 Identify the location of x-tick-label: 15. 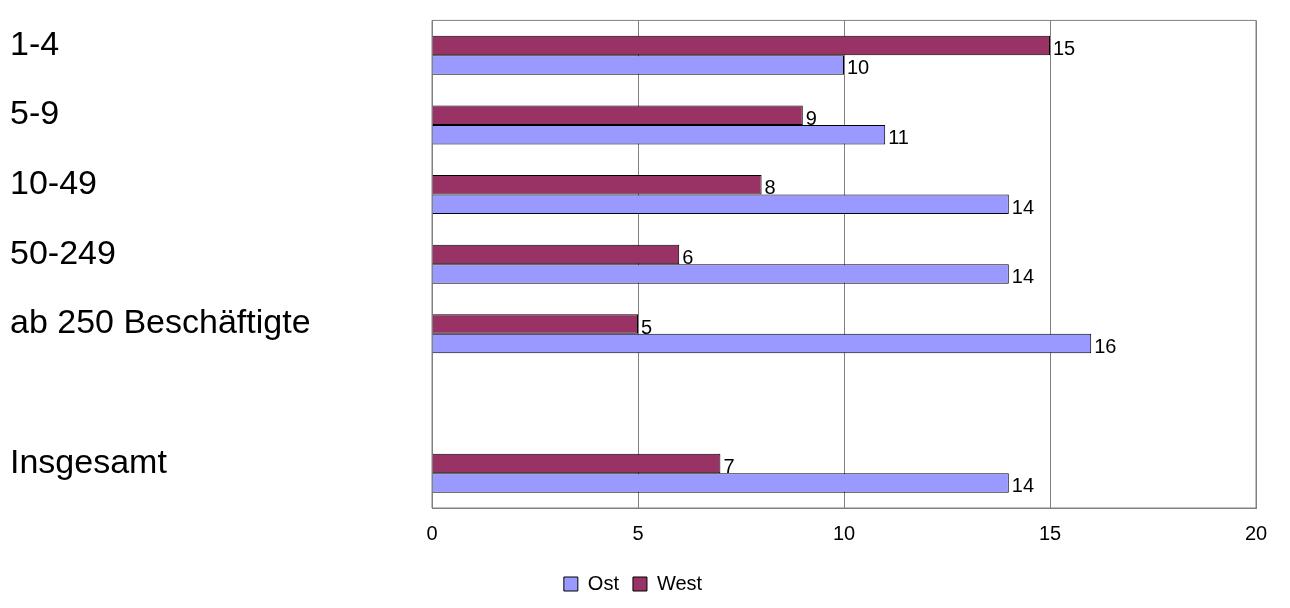
(1050, 532).